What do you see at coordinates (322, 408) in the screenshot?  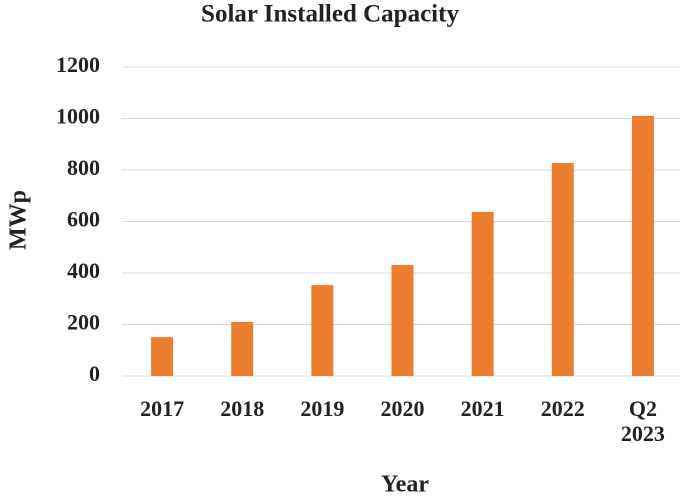 I see `x-tick-label: 2019` at bounding box center [322, 408].